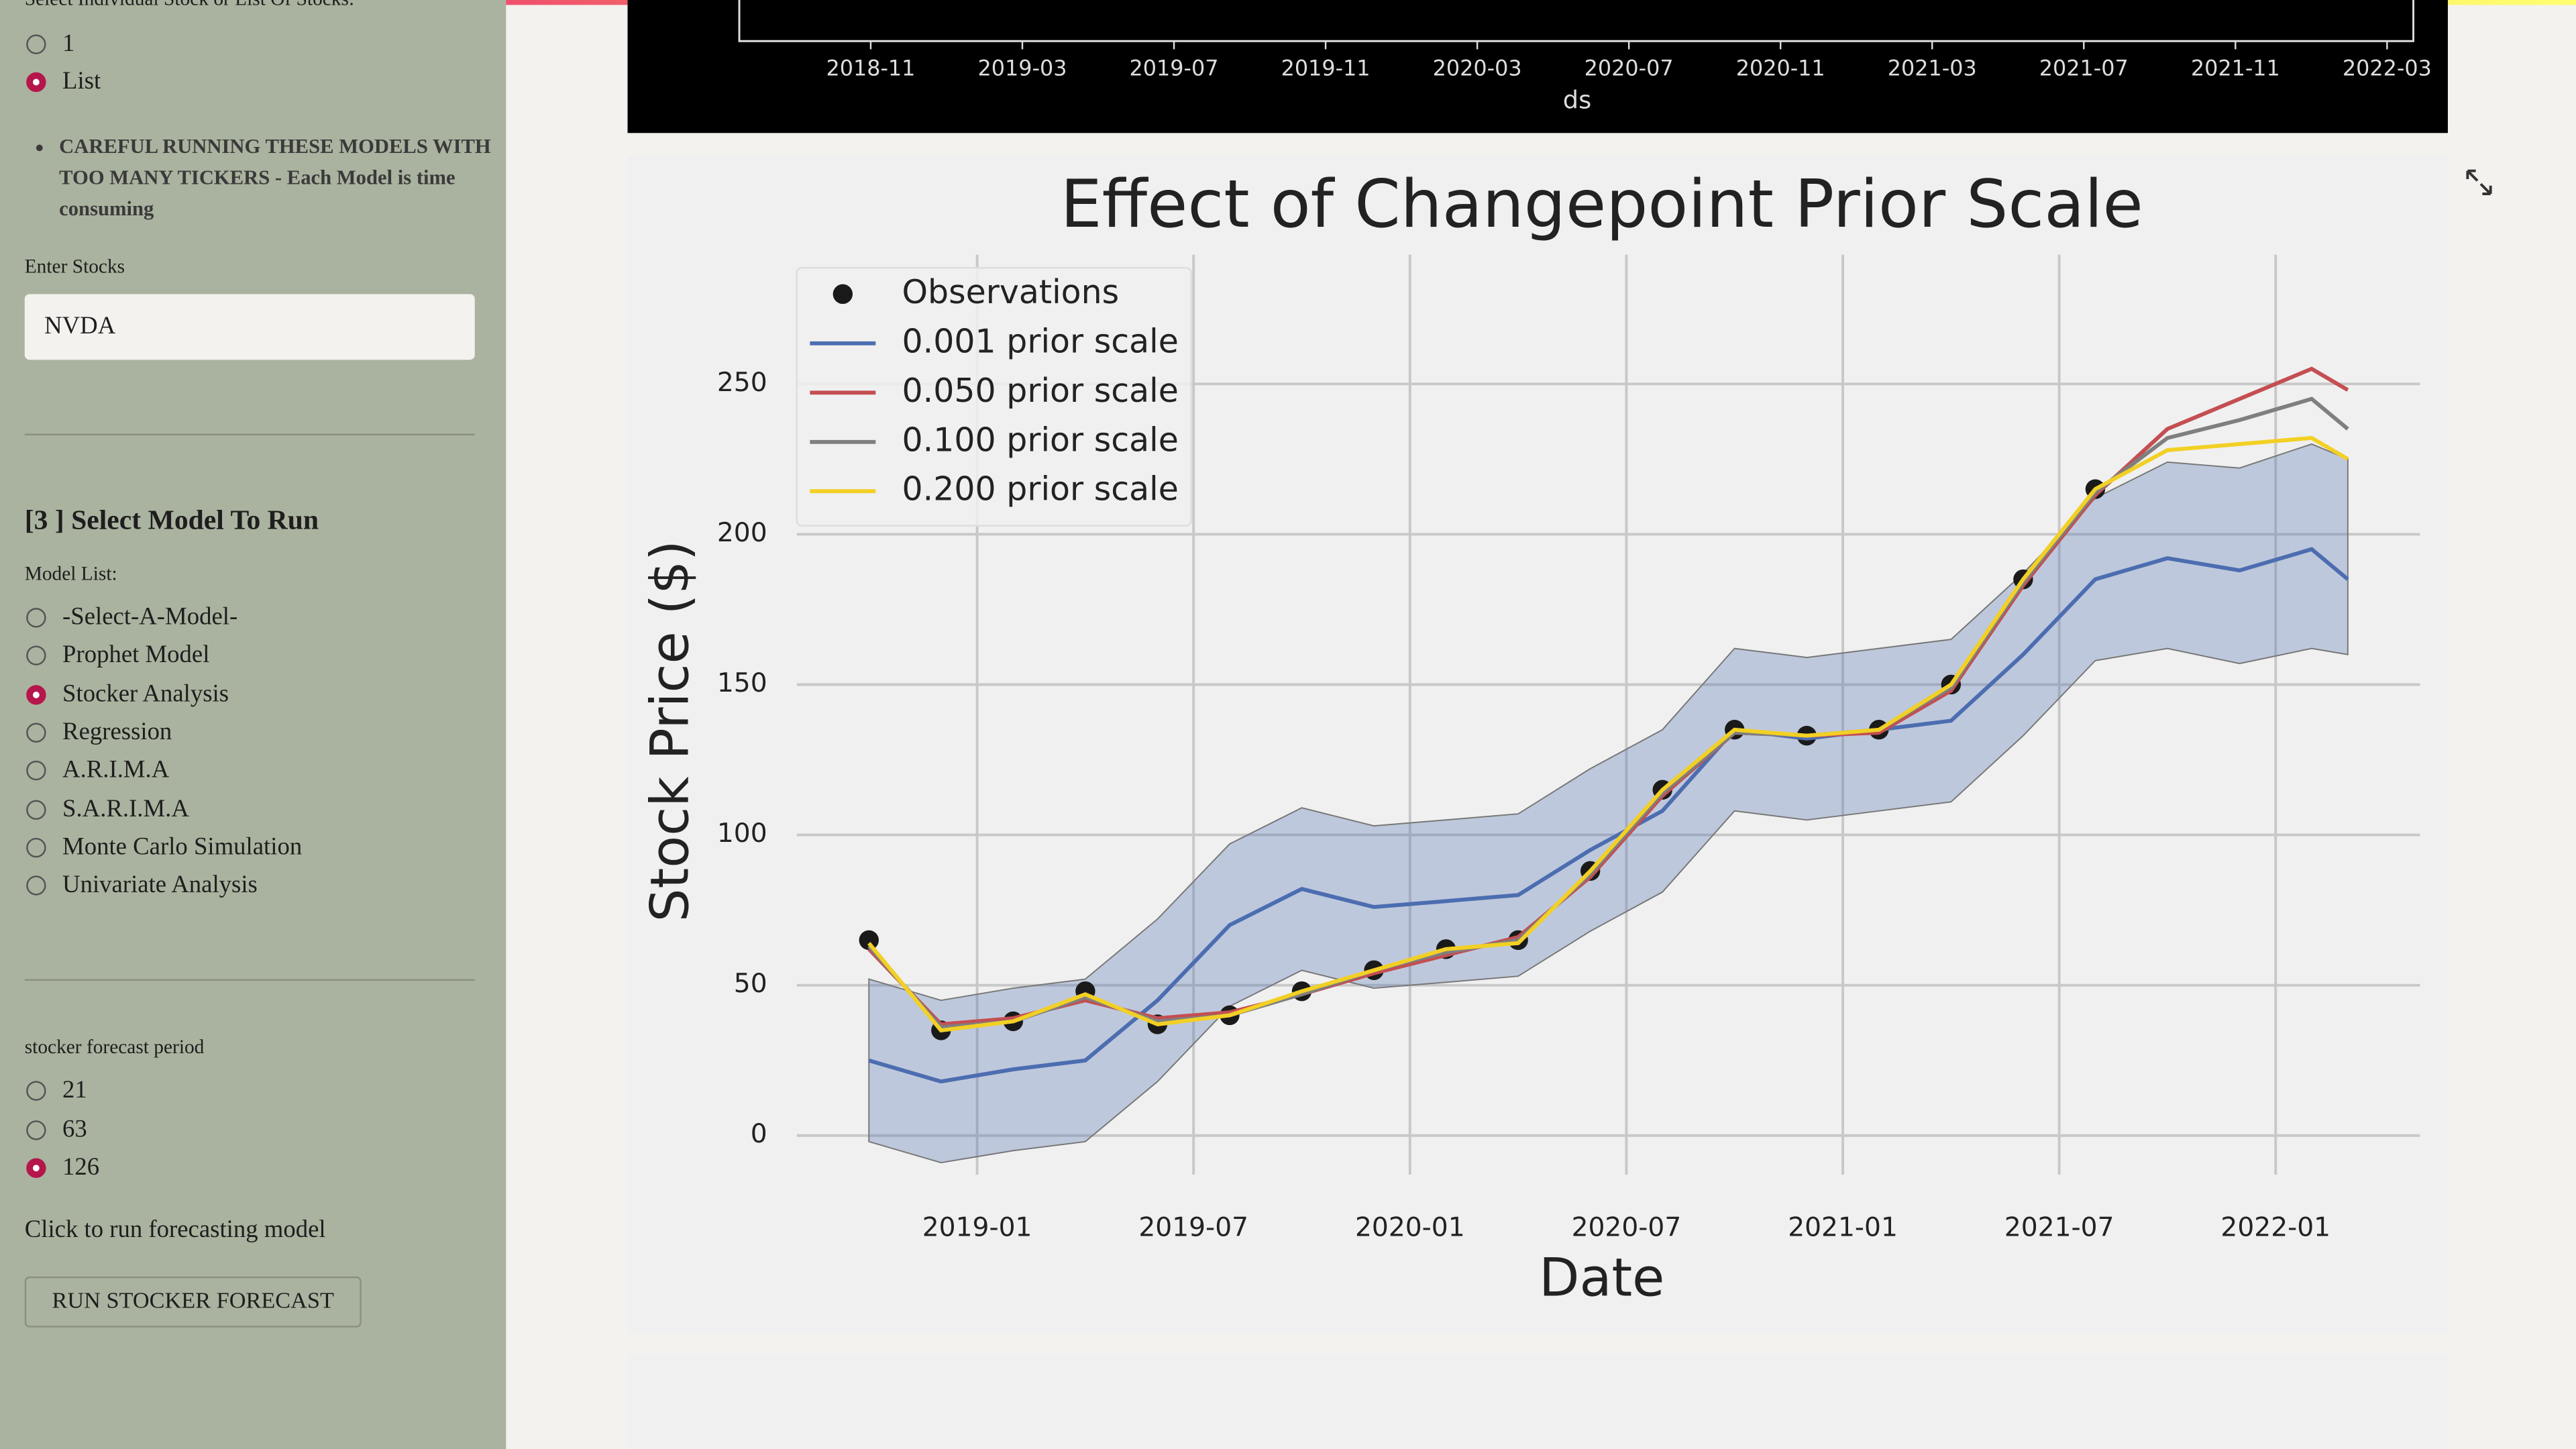 Image resolution: width=2576 pixels, height=1449 pixels. What do you see at coordinates (1410, 1227) in the screenshot?
I see `x-tick-label: 2020-01` at bounding box center [1410, 1227].